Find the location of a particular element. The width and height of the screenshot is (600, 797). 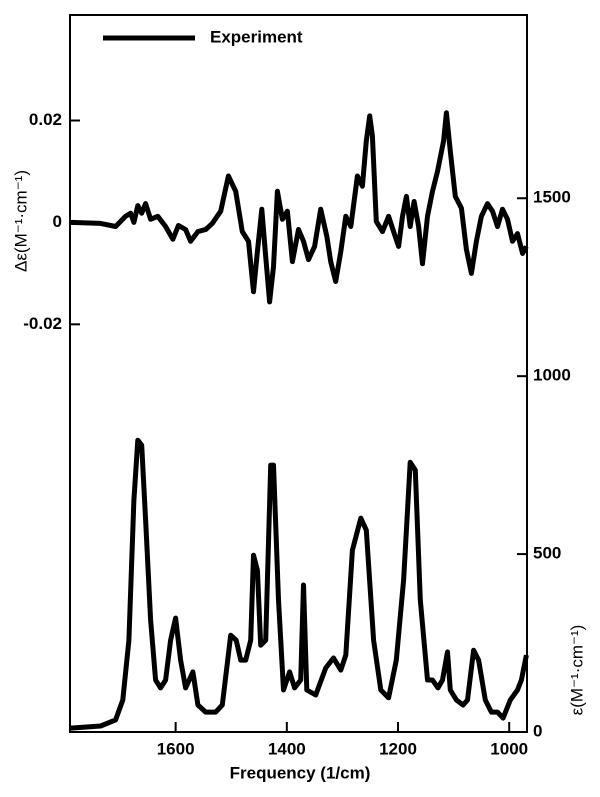

y2-tick-label: 1000 is located at coordinates (552, 375).